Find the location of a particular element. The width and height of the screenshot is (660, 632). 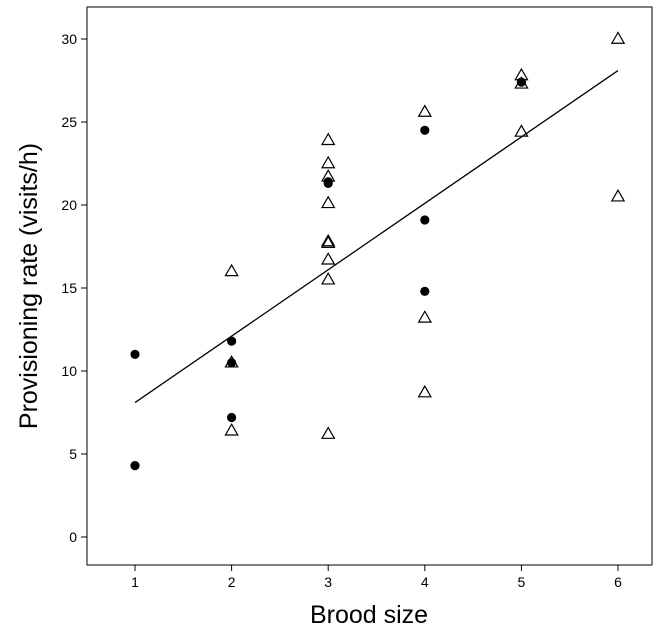

x-tick-label: 2 is located at coordinates (232, 582).